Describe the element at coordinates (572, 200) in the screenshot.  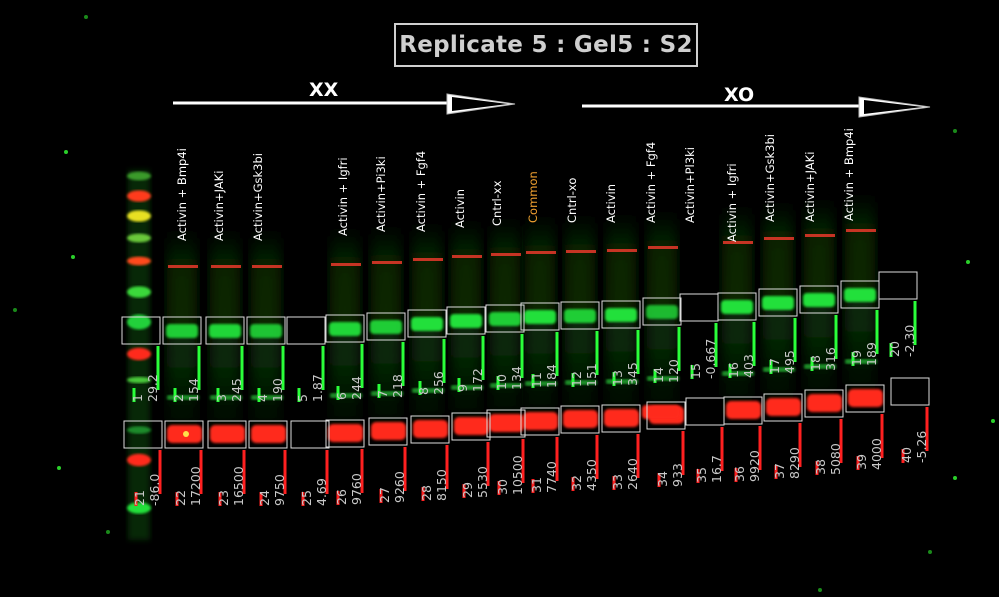
I see `lane-label: Cntrl-xo` at that location.